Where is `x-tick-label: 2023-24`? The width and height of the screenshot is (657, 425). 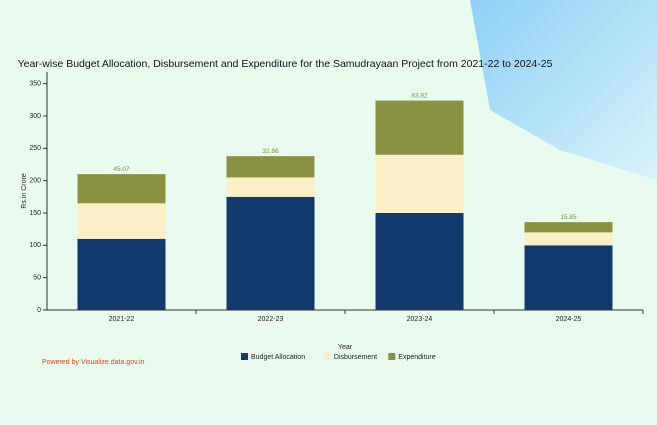 x-tick-label: 2023-24 is located at coordinates (420, 319).